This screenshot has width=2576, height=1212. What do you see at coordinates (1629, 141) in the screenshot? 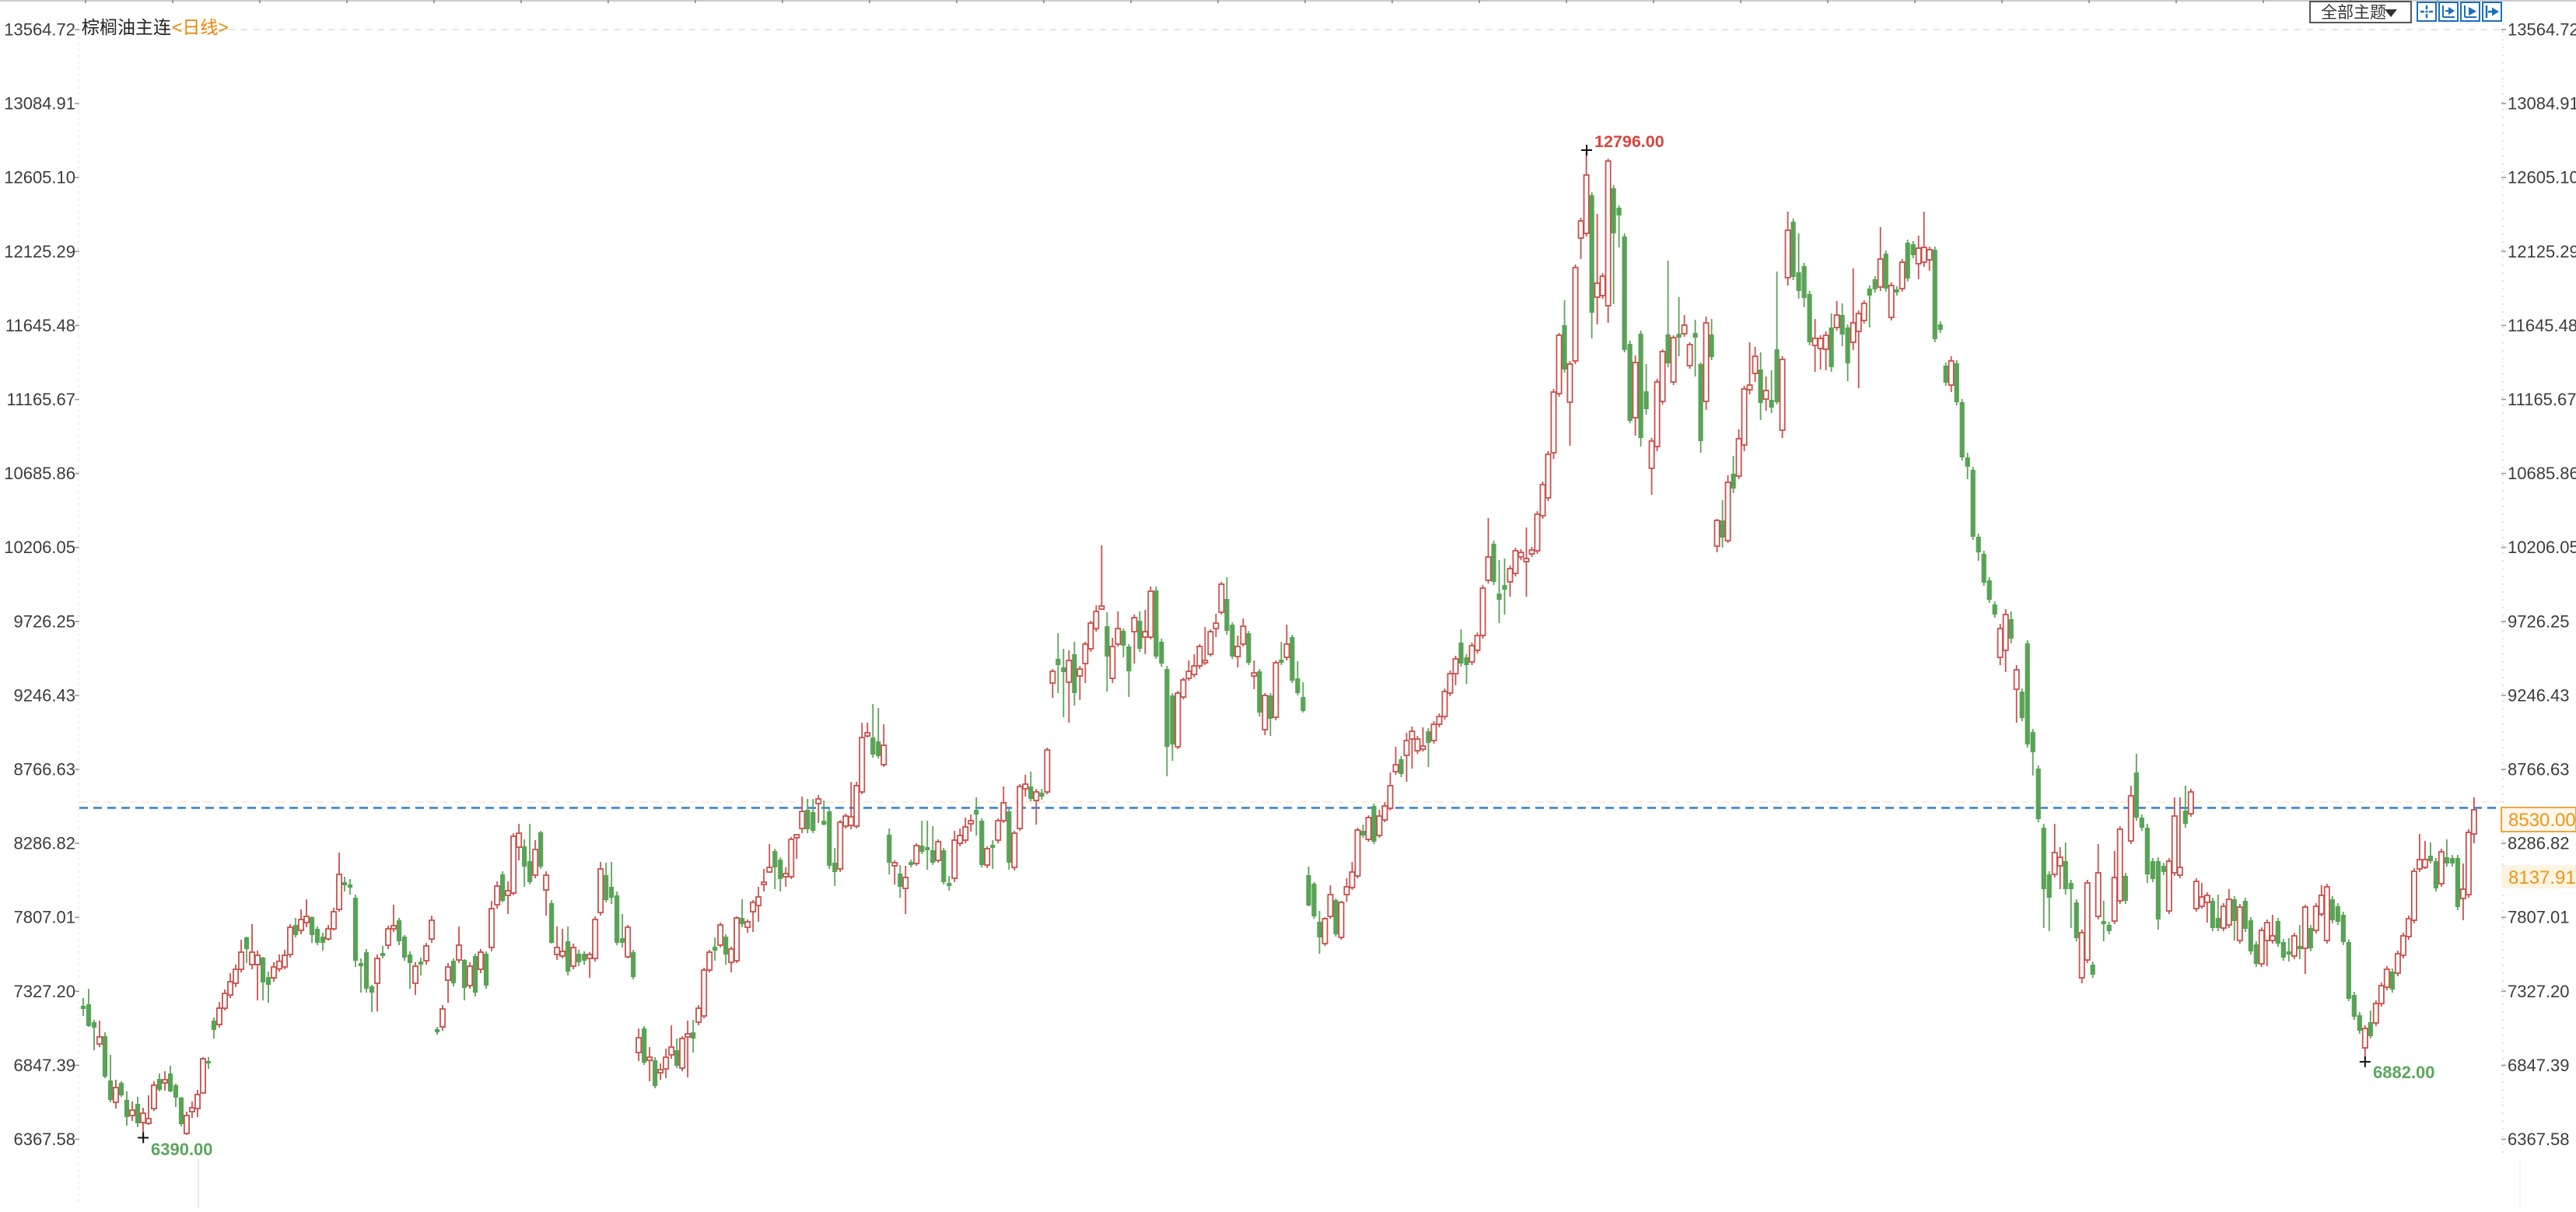
I see `svg-text: 12796.00` at bounding box center [1629, 141].